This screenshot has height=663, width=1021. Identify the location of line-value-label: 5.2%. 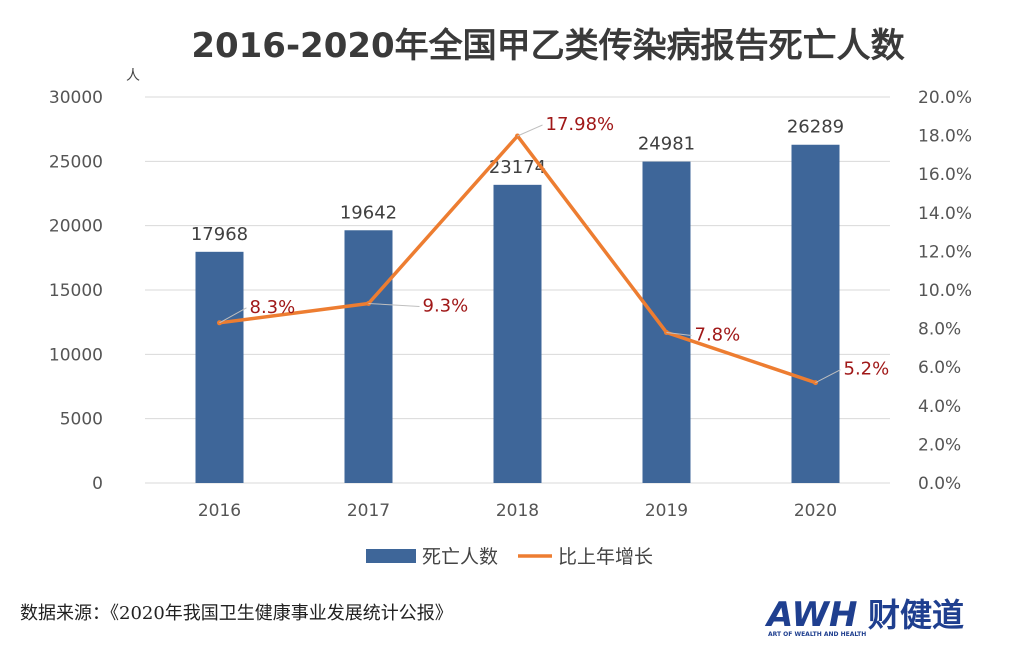
(867, 369).